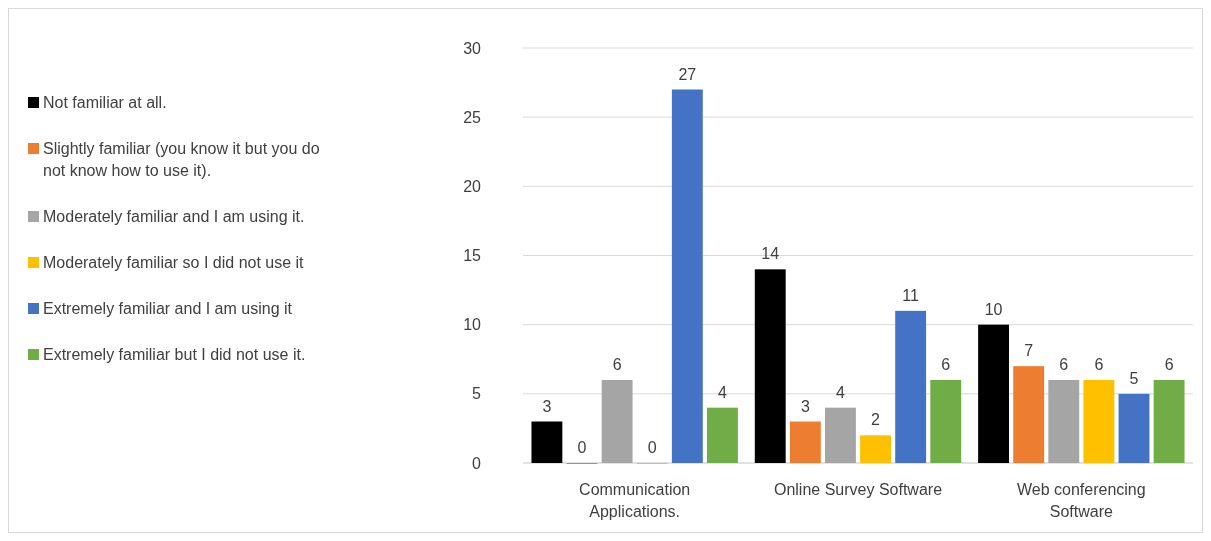  What do you see at coordinates (1134, 378) in the screenshot?
I see `data-label: 5` at bounding box center [1134, 378].